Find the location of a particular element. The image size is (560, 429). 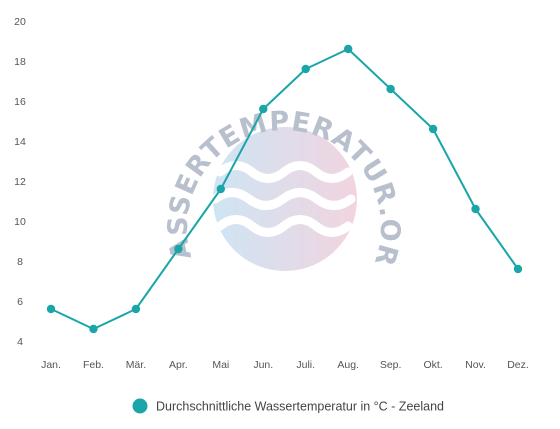

x-tick-label: Juli. is located at coordinates (305, 365).